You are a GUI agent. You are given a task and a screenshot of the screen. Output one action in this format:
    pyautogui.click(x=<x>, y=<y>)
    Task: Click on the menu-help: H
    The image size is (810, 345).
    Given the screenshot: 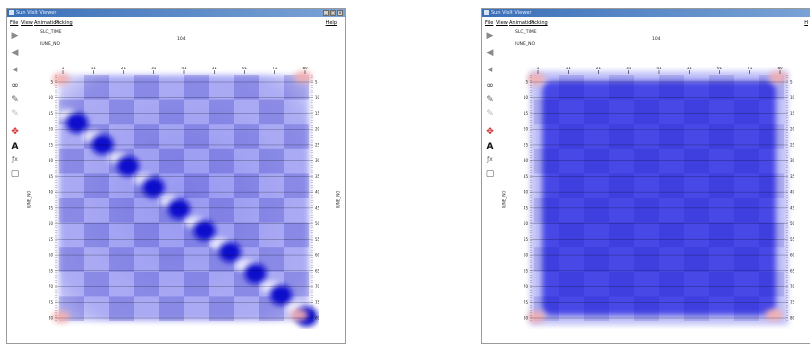 What is the action you would take?
    pyautogui.click(x=806, y=23)
    